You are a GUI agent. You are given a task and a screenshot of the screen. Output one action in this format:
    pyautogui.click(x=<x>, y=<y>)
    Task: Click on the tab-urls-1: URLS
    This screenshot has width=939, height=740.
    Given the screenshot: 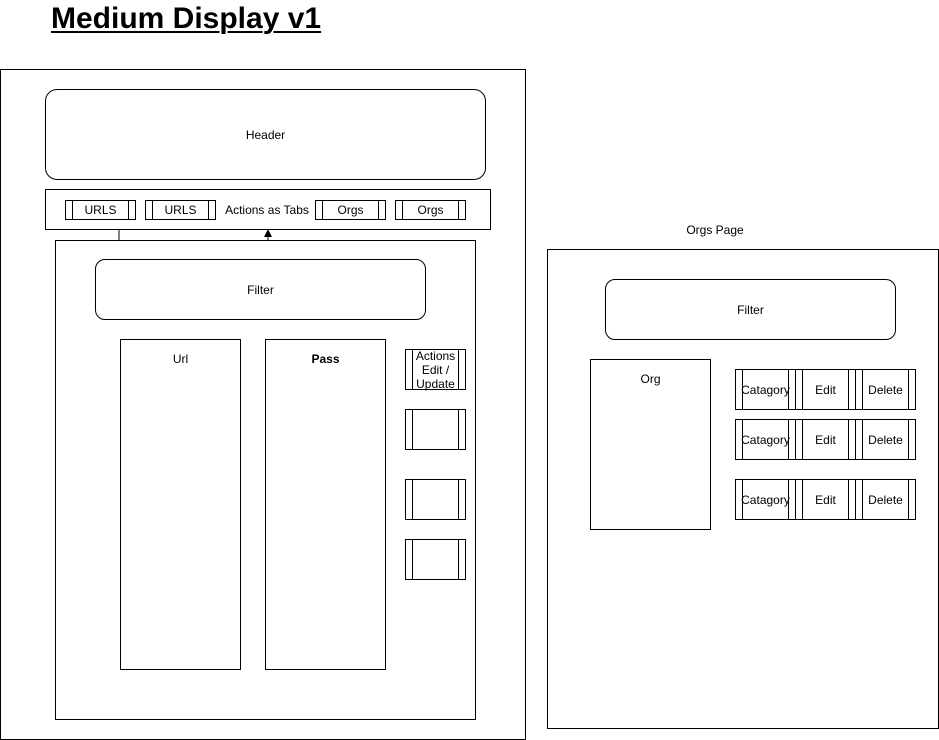 What is the action you would take?
    pyautogui.click(x=100, y=210)
    